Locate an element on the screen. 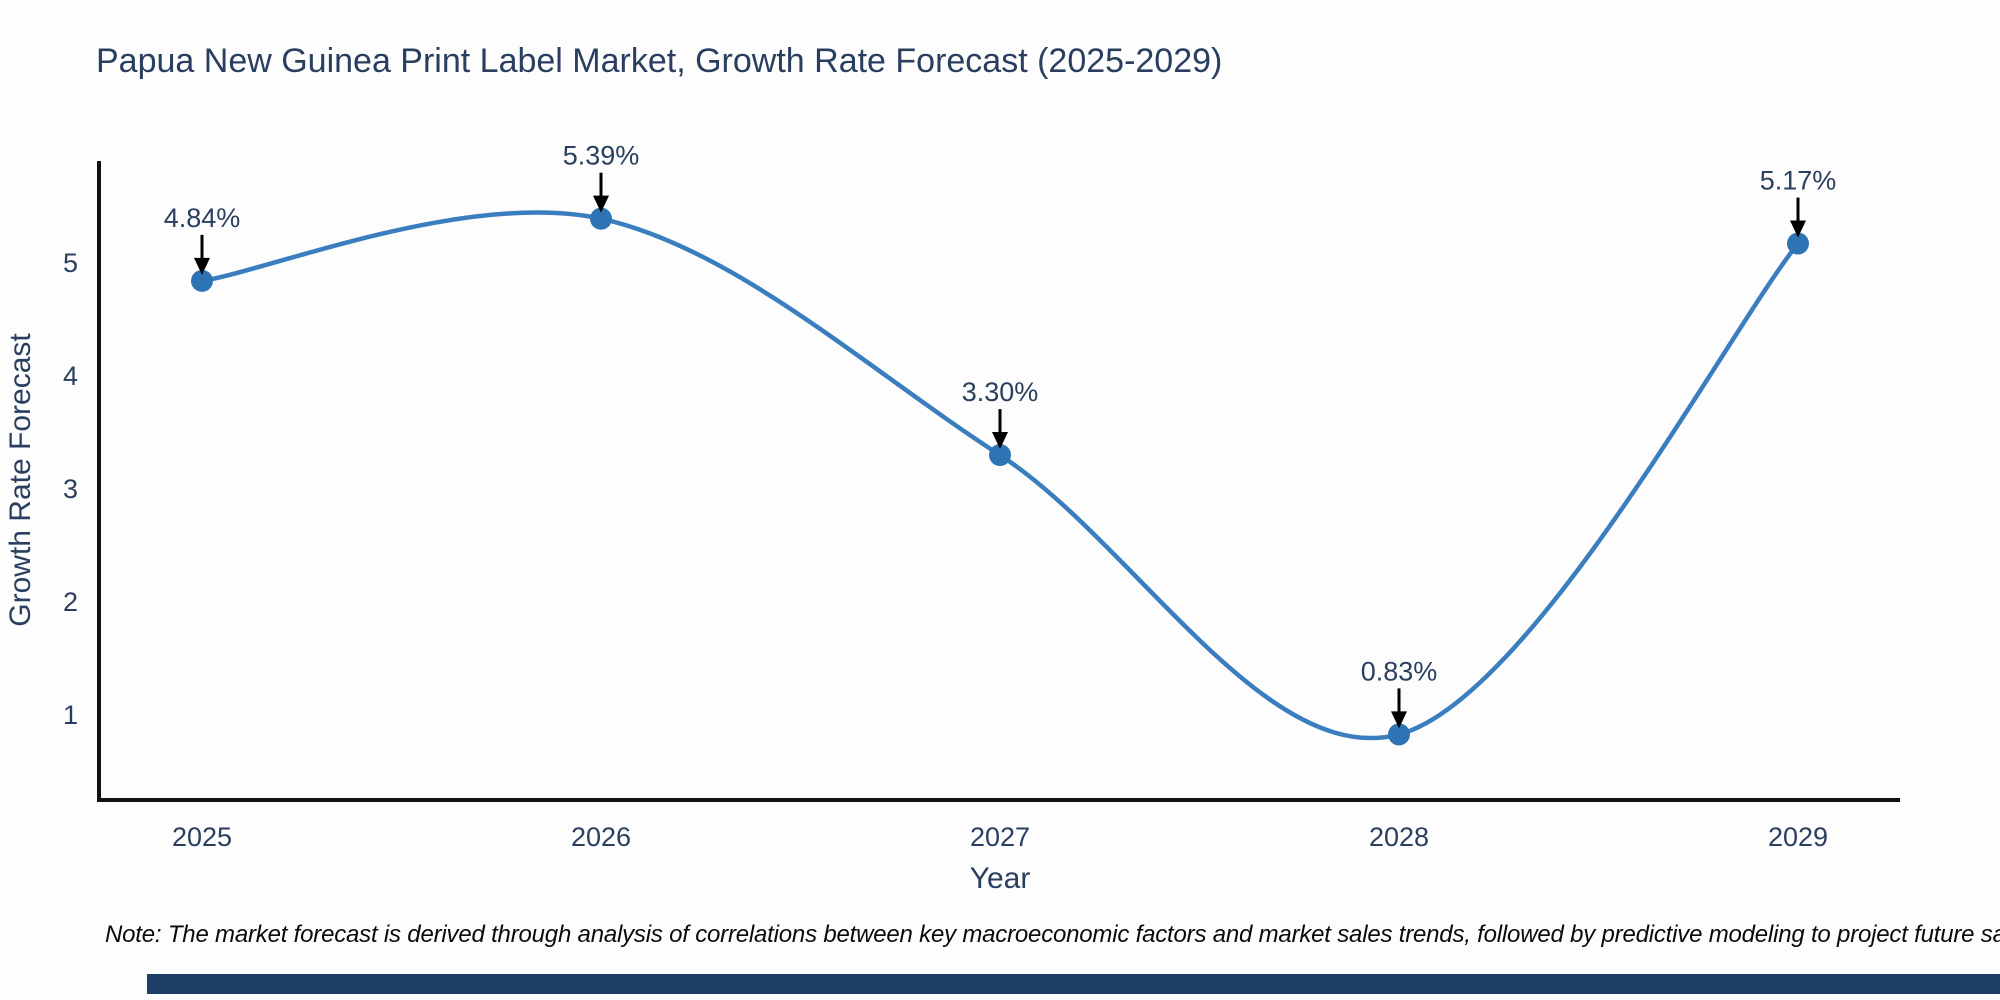  y-tick-label: 5 is located at coordinates (70, 263).